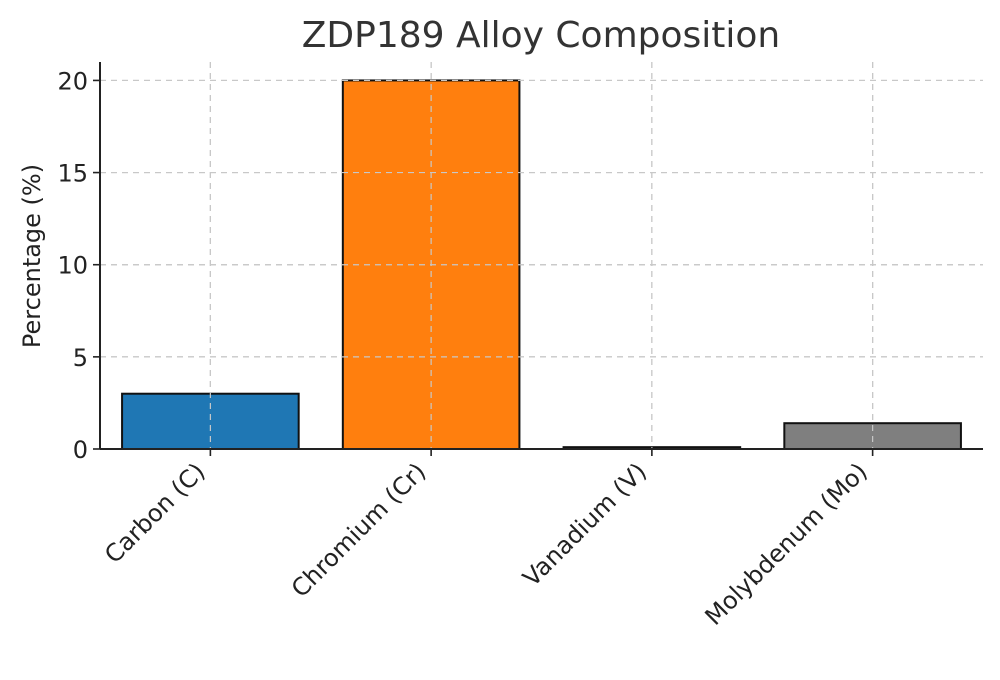  Describe the element at coordinates (584, 524) in the screenshot. I see `x-tick-label: Vanadium (V)` at that location.